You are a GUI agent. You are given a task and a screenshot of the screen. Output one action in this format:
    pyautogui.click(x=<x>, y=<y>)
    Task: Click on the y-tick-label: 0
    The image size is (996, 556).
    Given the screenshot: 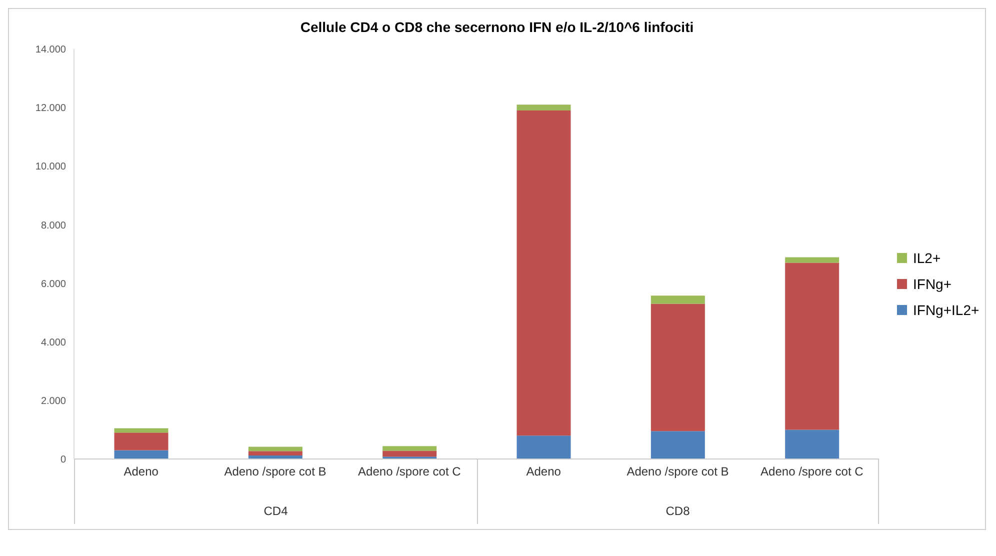 What is the action you would take?
    pyautogui.click(x=63, y=460)
    